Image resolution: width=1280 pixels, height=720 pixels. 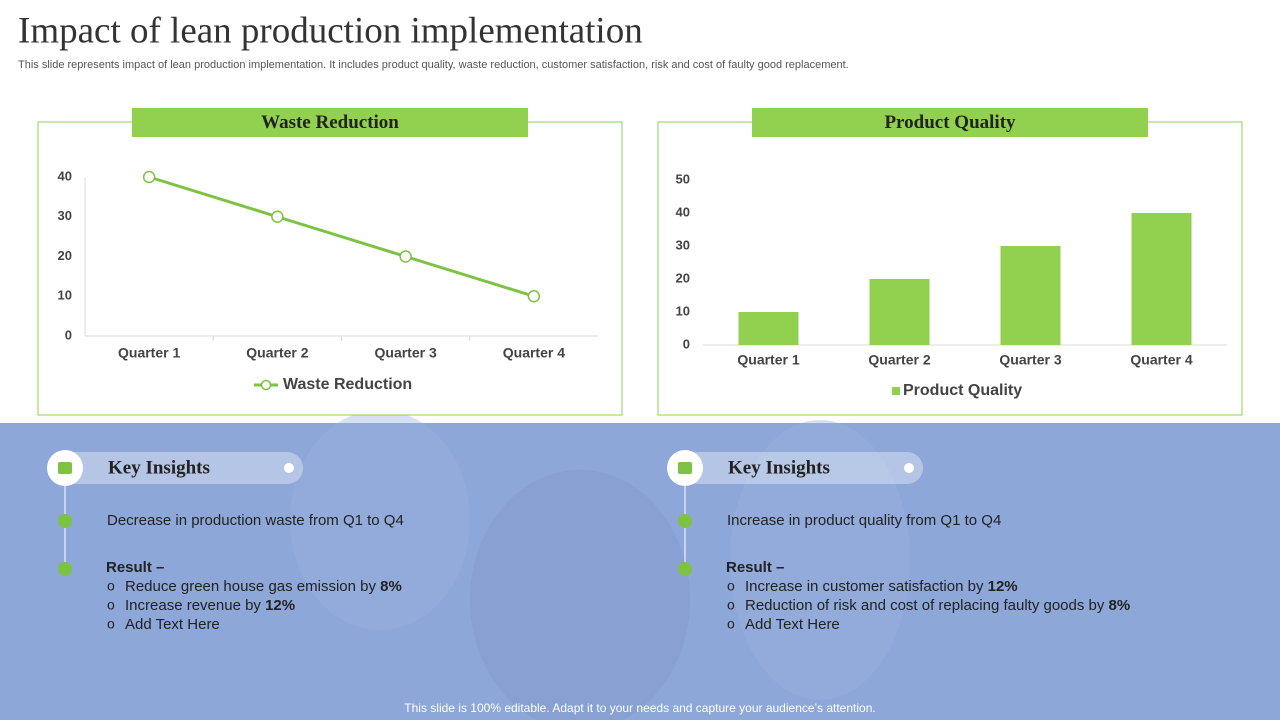 I want to click on result-item: Reduce green house gas emission by 8%, so click(x=263, y=586).